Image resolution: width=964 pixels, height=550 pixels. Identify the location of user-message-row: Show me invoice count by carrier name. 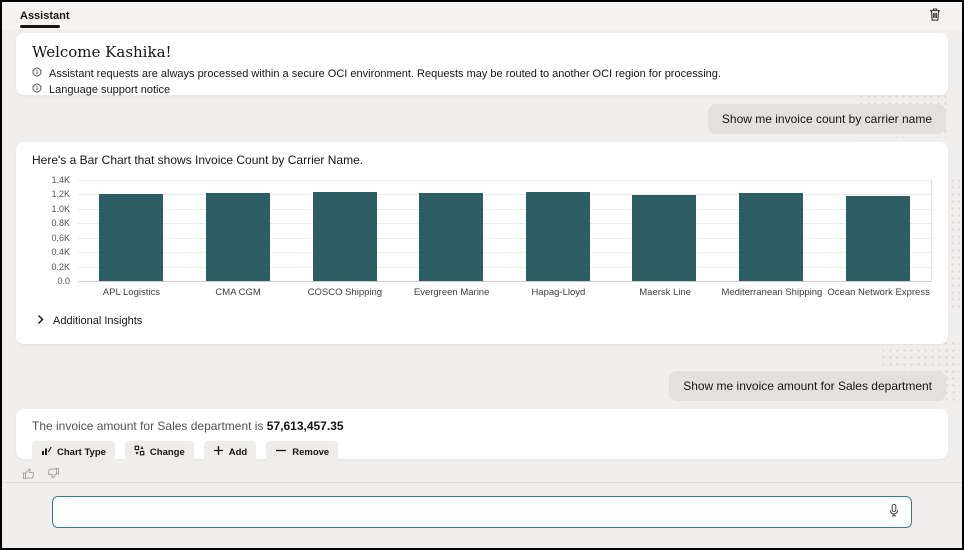
(482, 119).